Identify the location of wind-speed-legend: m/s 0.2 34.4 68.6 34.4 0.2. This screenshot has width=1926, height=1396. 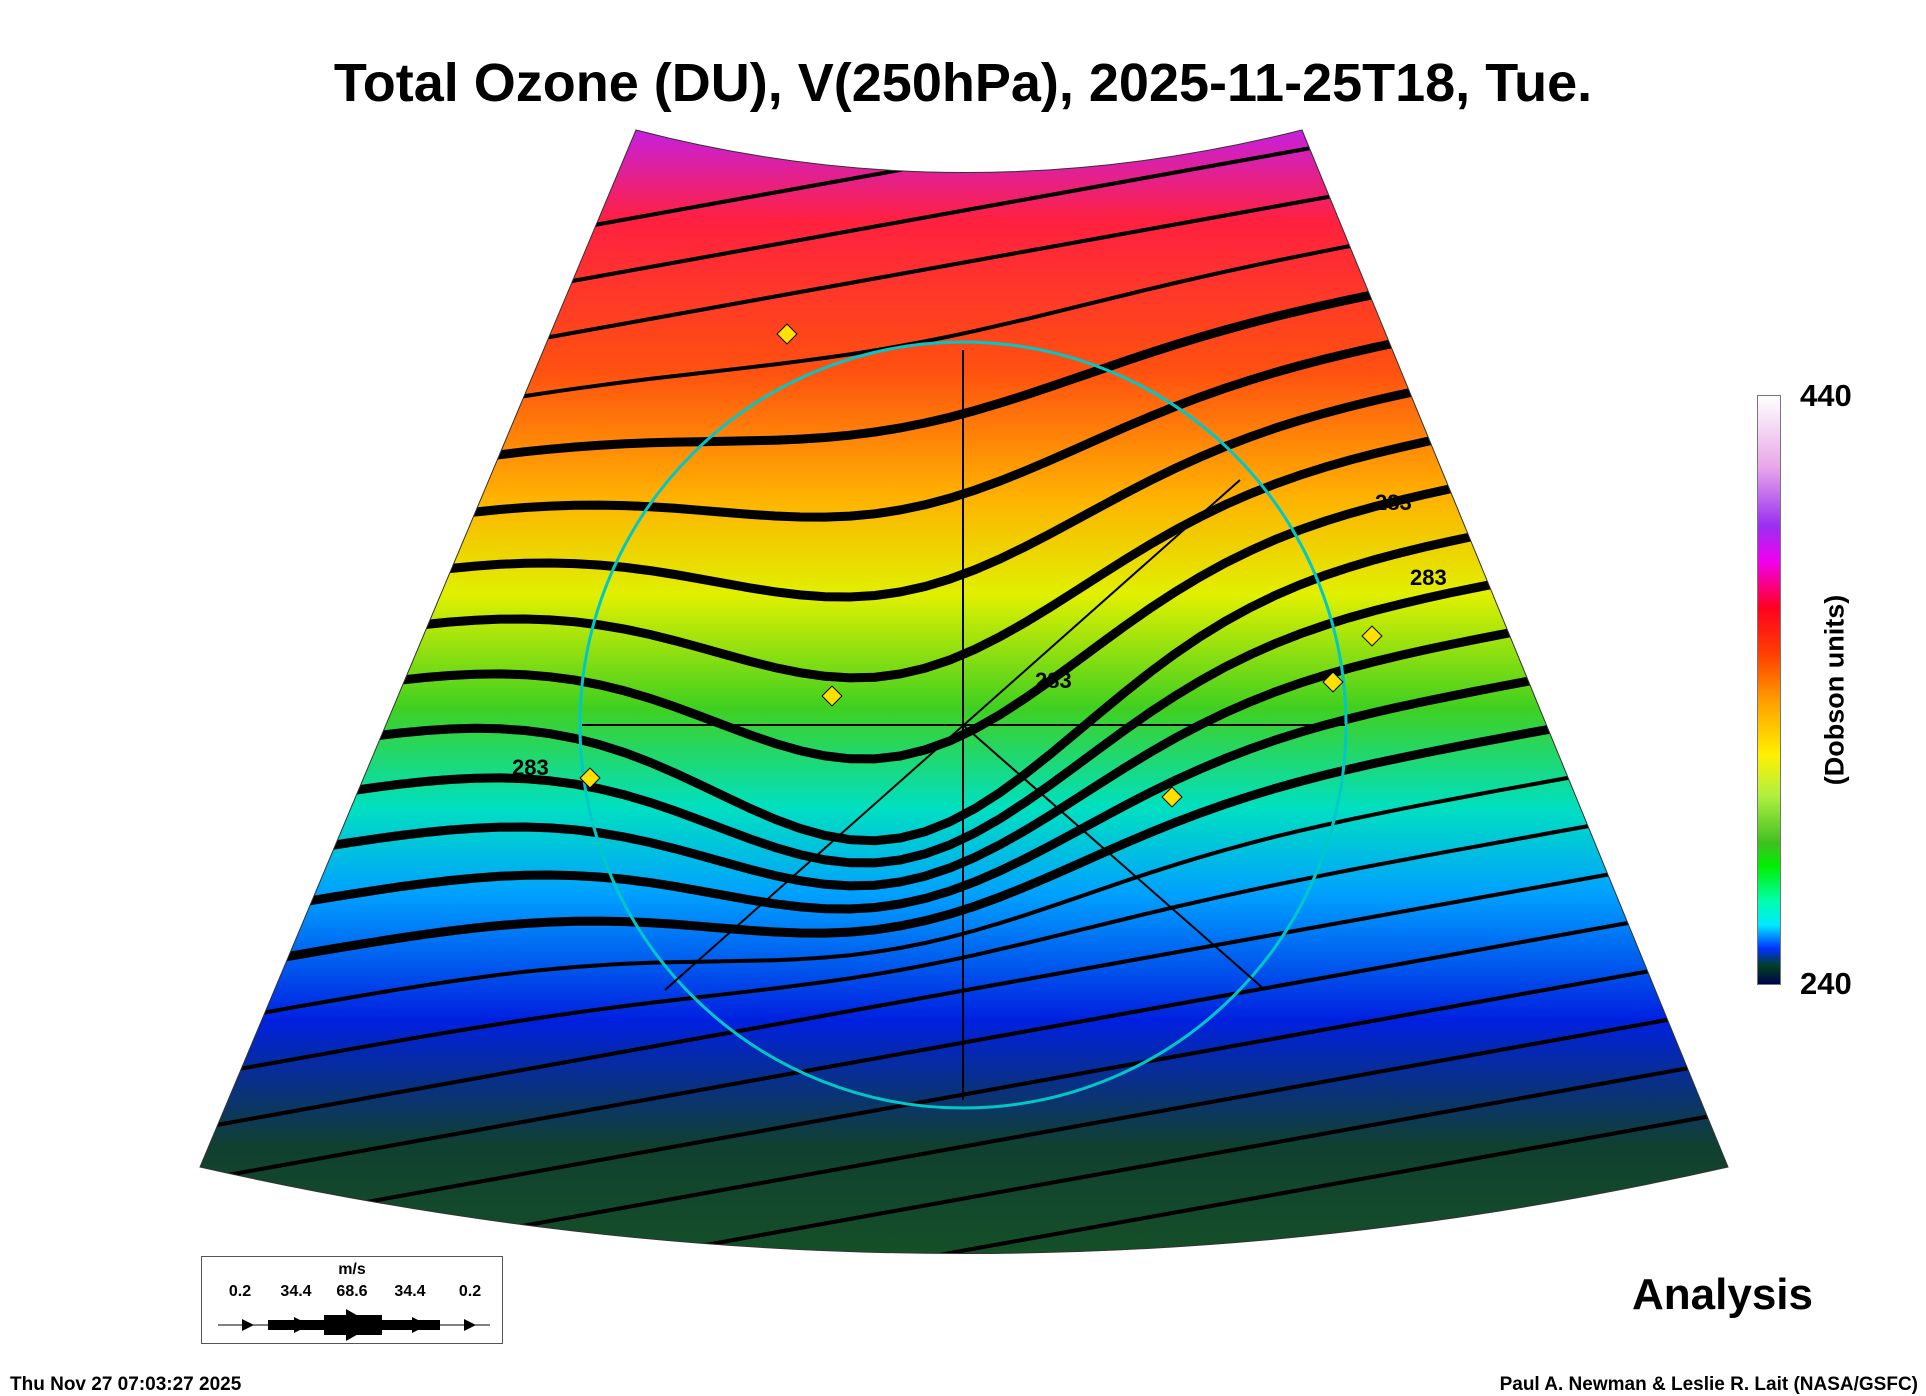
(352, 1300).